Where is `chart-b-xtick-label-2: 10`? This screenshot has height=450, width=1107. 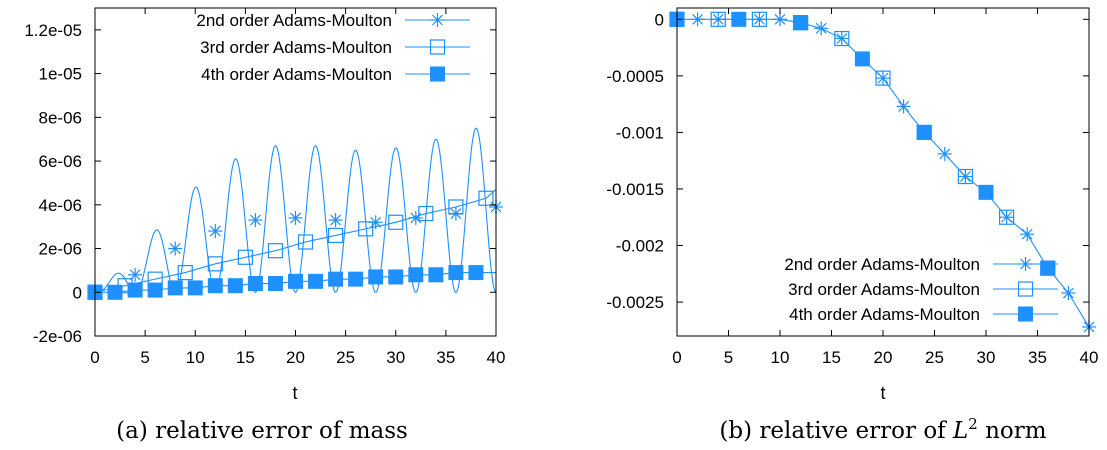
chart-b-xtick-label-2: 10 is located at coordinates (780, 357).